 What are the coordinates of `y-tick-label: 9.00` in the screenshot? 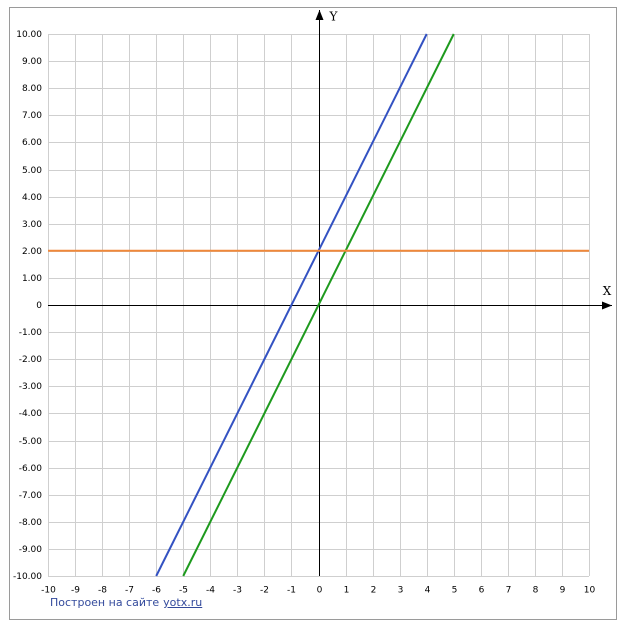 It's located at (32, 62).